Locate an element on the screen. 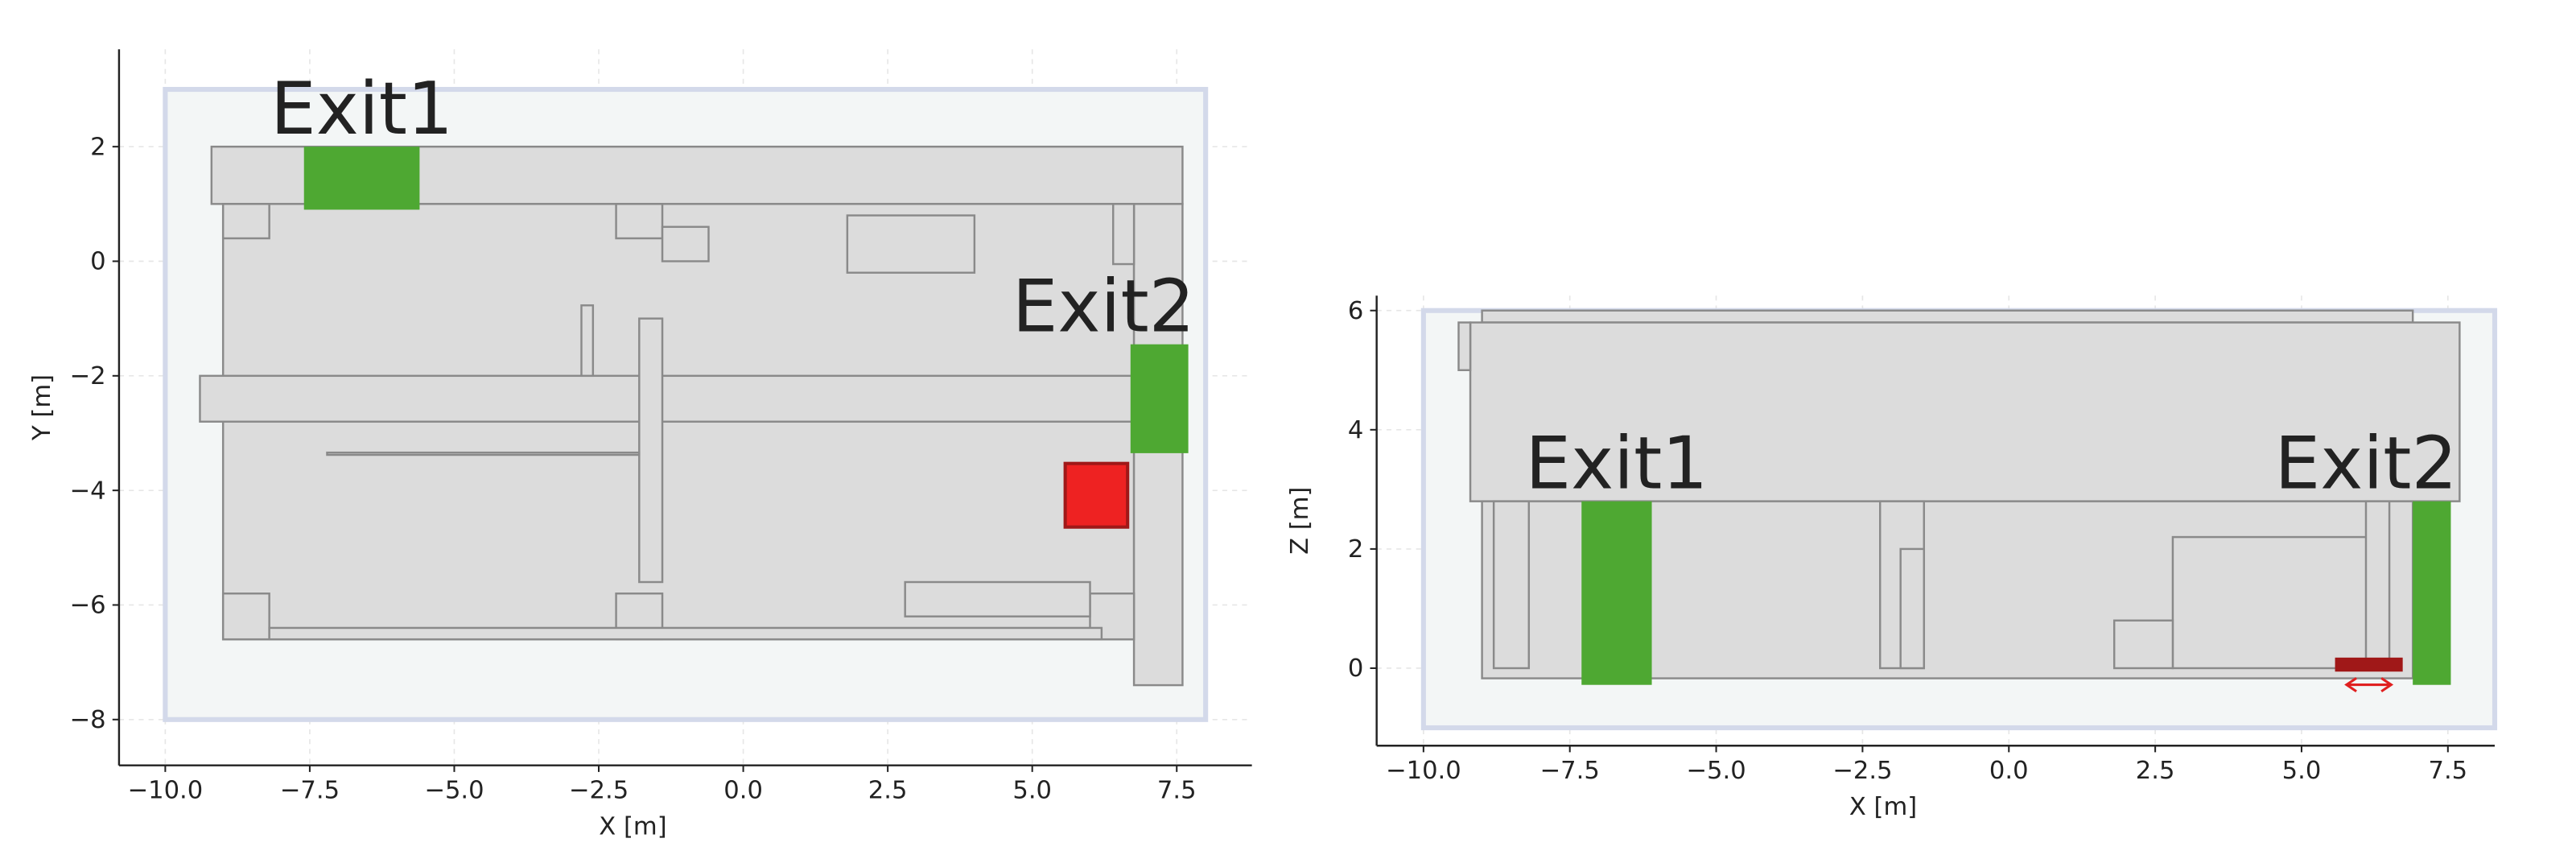  y-tick-label: 4 is located at coordinates (1355, 430).